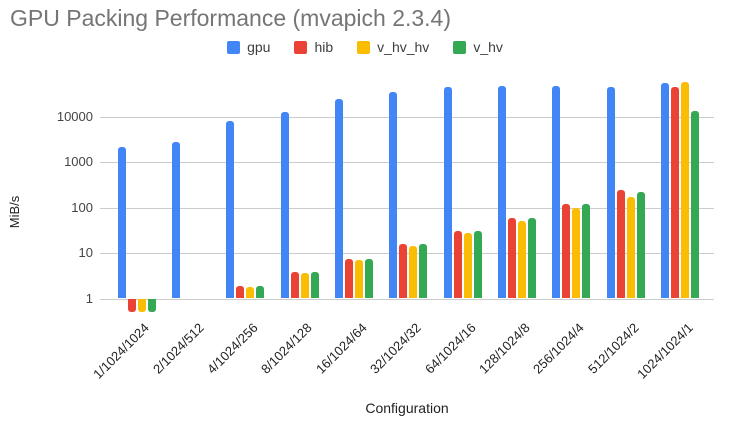 The image size is (730, 430). I want to click on bar-v_hv_hv-32/1024/32, so click(413, 272).